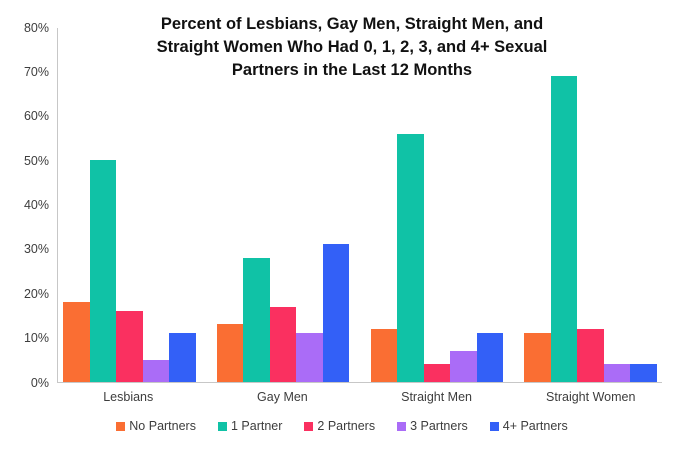 The height and width of the screenshot is (449, 684). Describe the element at coordinates (182, 357) in the screenshot. I see `bar-4-partners-lesbians` at that location.